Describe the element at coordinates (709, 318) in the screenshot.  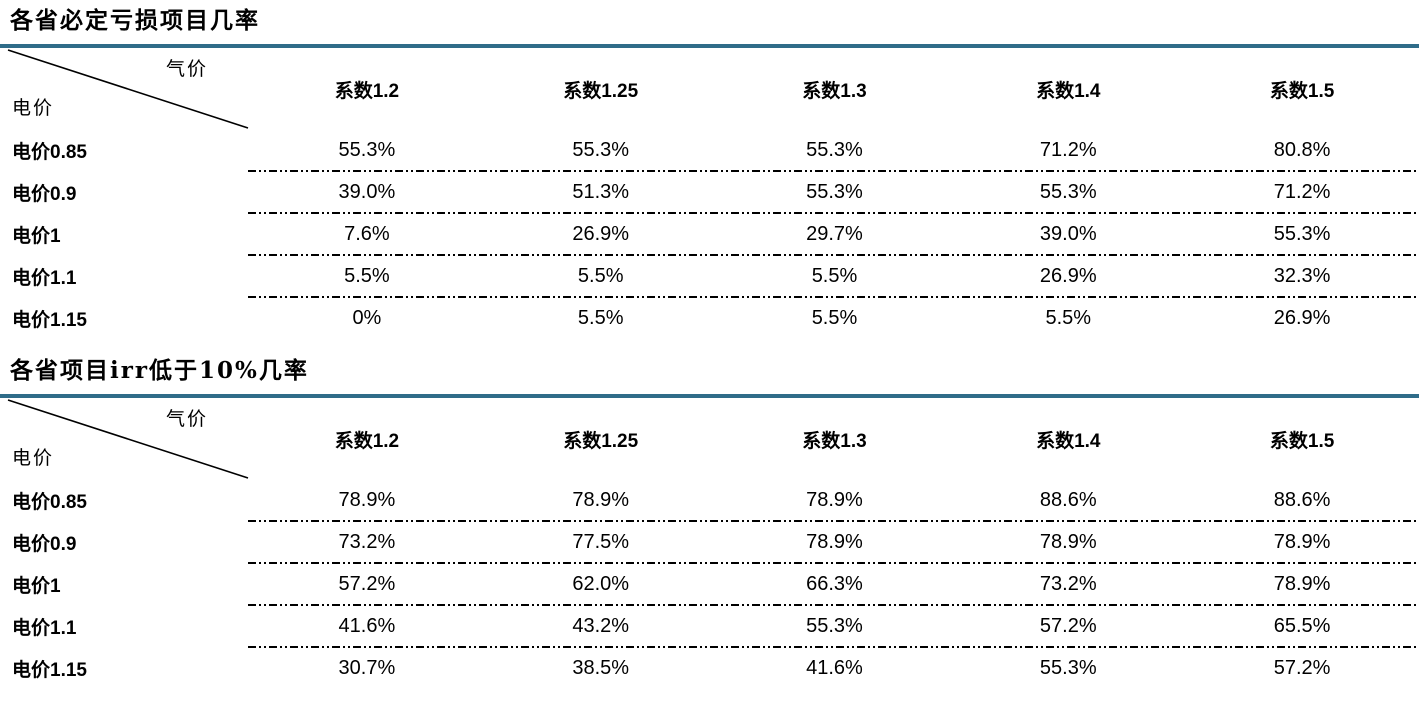
I see `table-row: 电价1.15 0% 5.5% 5.5% 5.5% 26.9%` at that location.